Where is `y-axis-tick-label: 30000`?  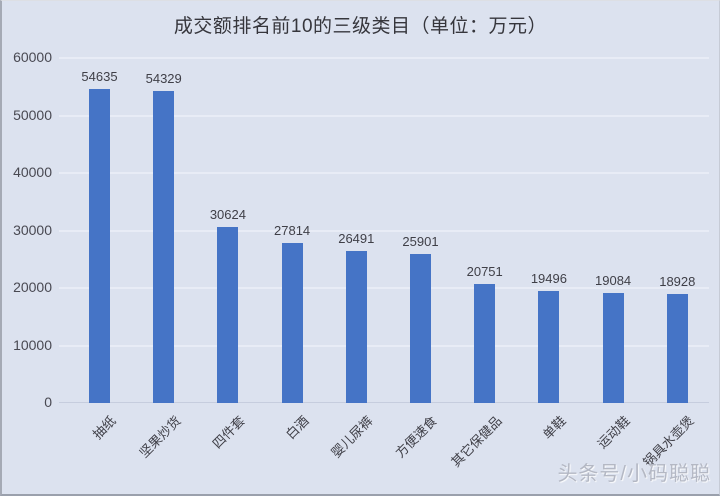 y-axis-tick-label: 30000 is located at coordinates (32, 229).